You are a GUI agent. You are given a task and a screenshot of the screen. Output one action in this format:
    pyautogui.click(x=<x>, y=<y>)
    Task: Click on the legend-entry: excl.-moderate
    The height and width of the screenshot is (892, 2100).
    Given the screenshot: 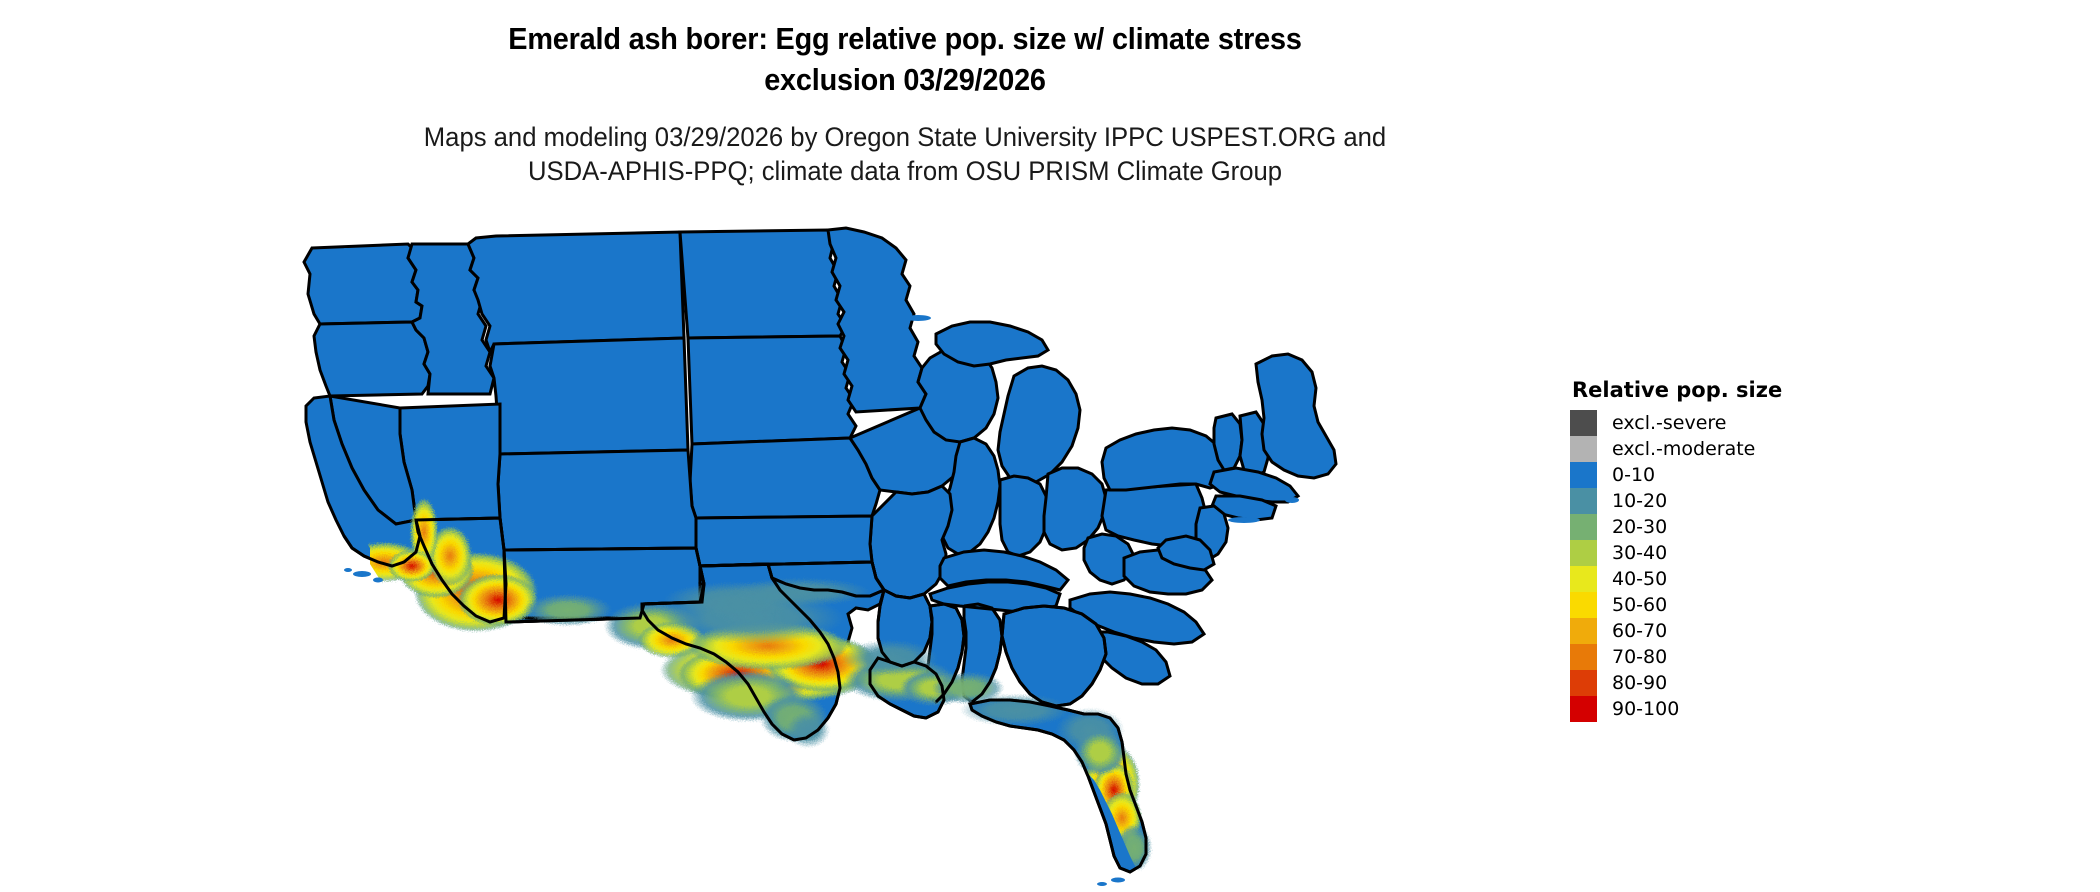 What is the action you would take?
    pyautogui.click(x=1735, y=449)
    